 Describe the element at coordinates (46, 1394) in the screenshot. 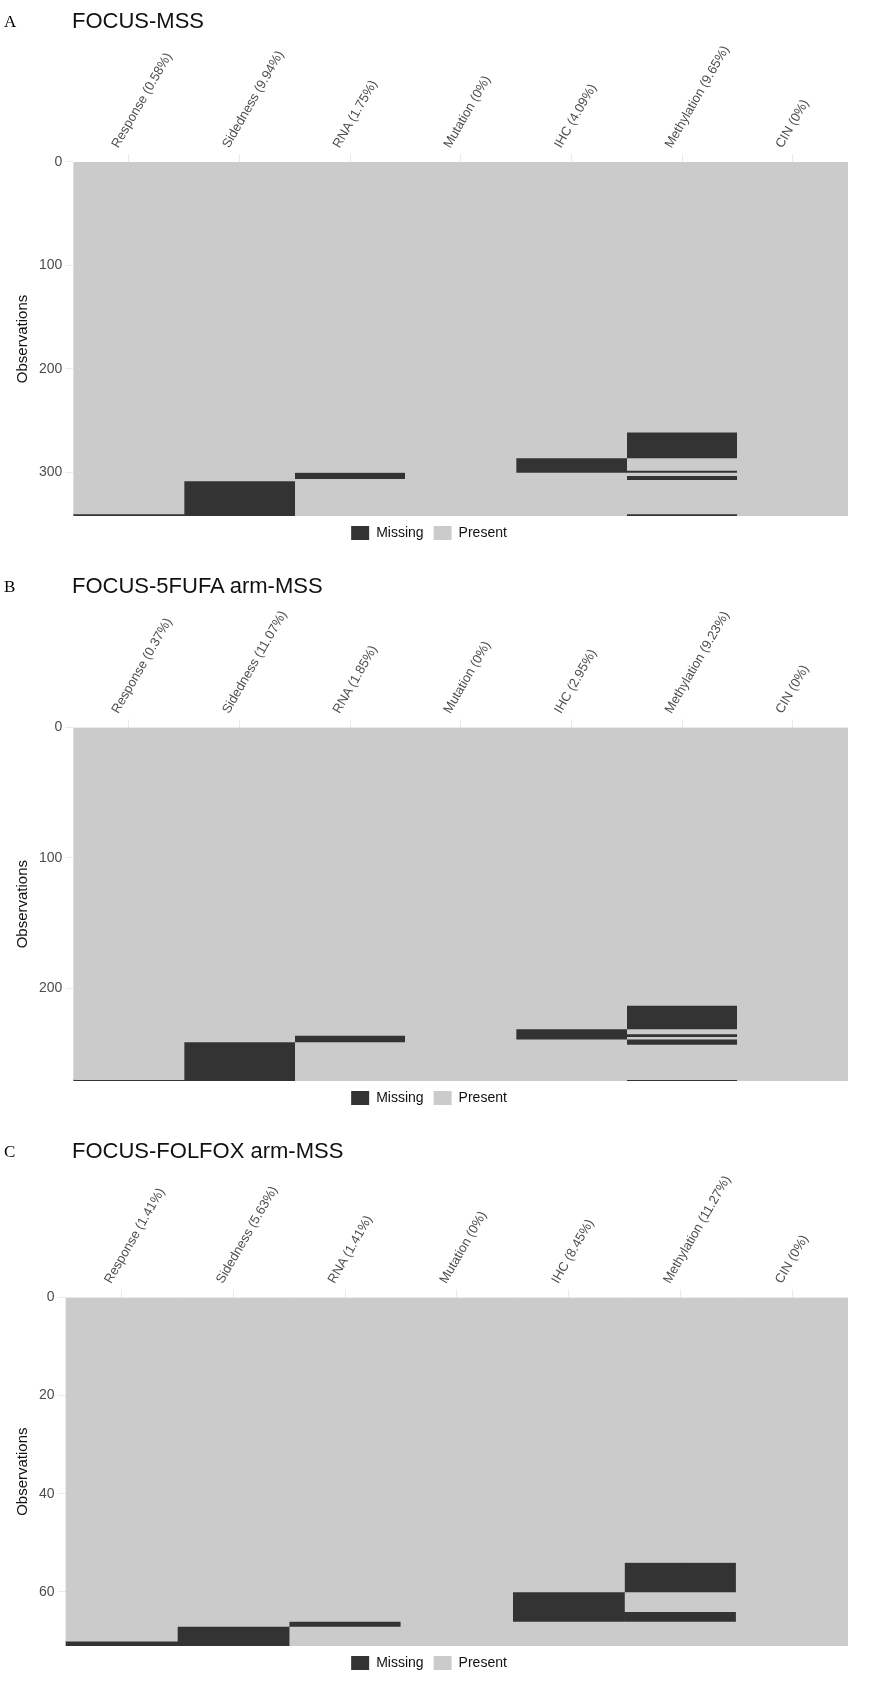

I see `y-tick-label: 20` at that location.